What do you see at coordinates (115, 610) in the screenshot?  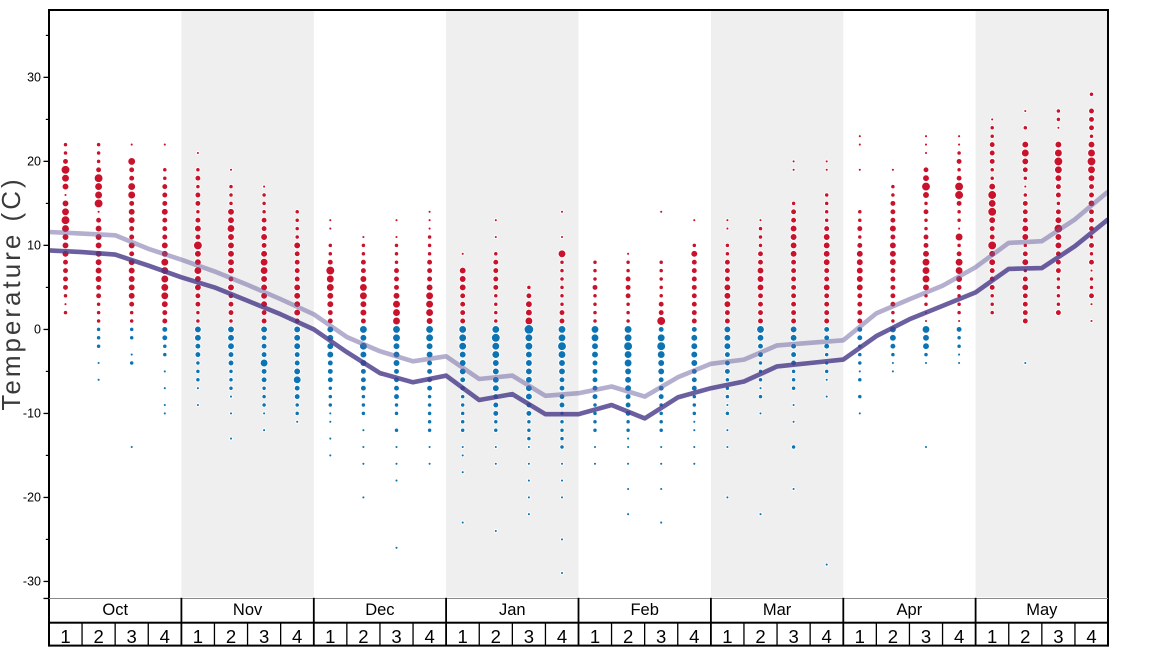 I see `svg-text: Oct` at bounding box center [115, 610].